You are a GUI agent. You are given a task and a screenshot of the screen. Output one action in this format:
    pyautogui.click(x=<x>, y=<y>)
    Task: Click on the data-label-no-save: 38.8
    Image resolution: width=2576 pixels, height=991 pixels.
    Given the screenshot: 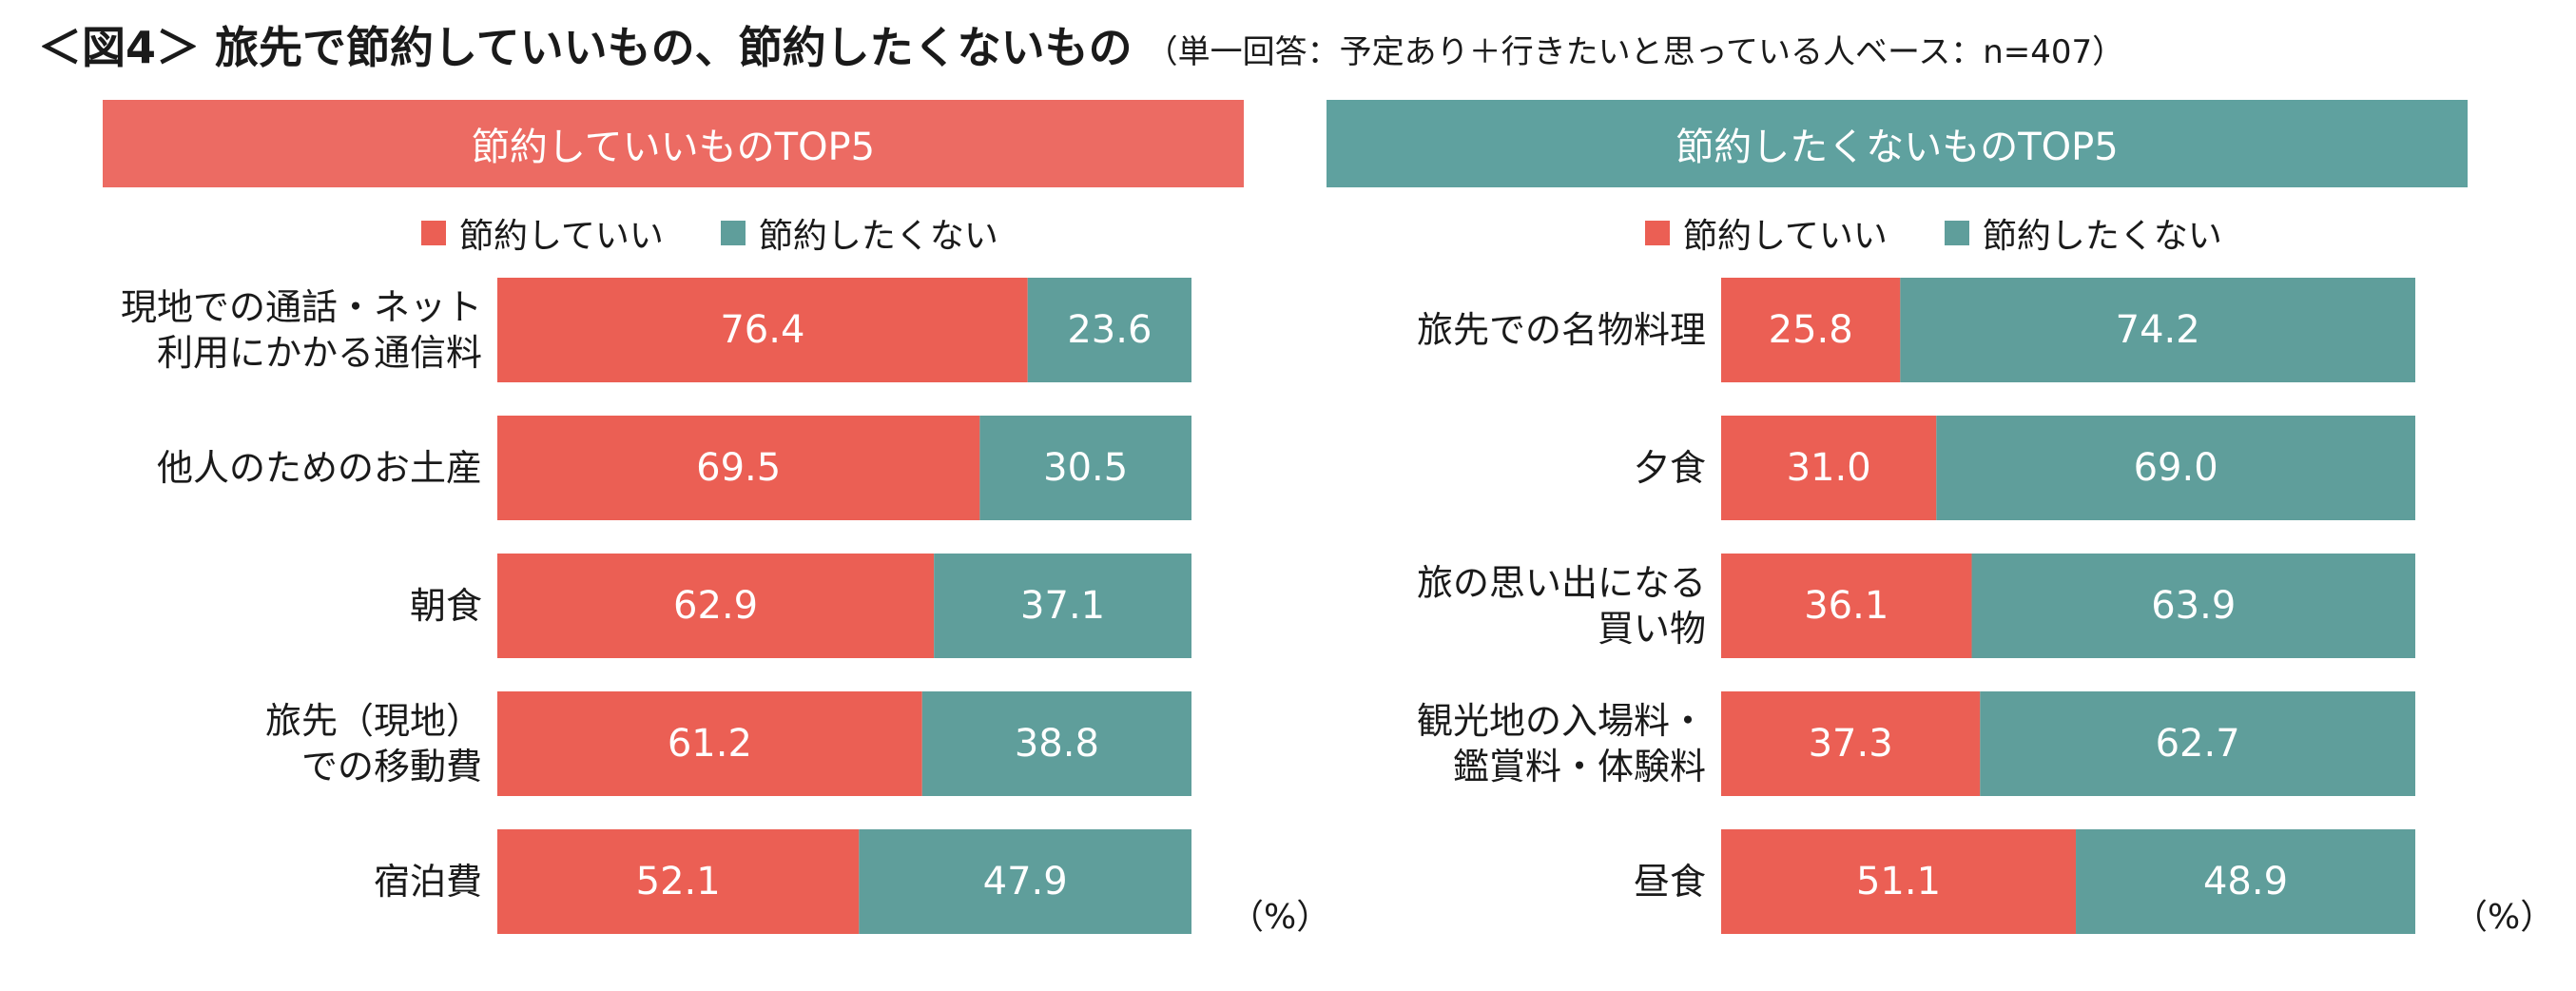 What is the action you would take?
    pyautogui.click(x=1057, y=744)
    